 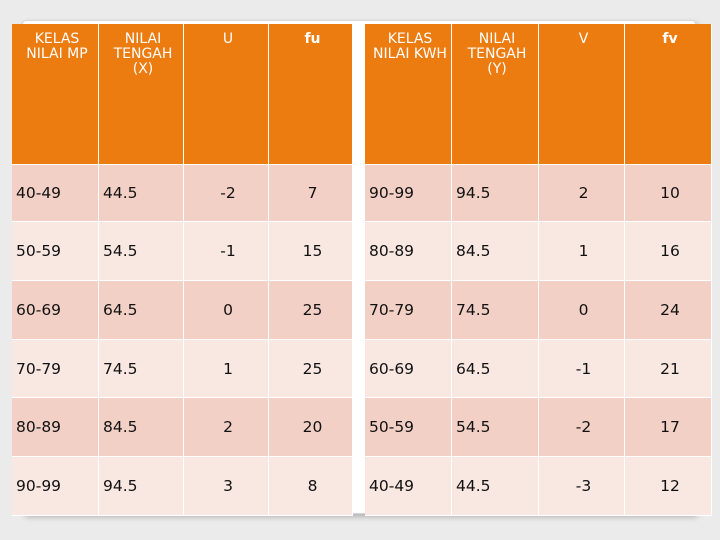 What do you see at coordinates (582, 193) in the screenshot?
I see `cell-v: 2` at bounding box center [582, 193].